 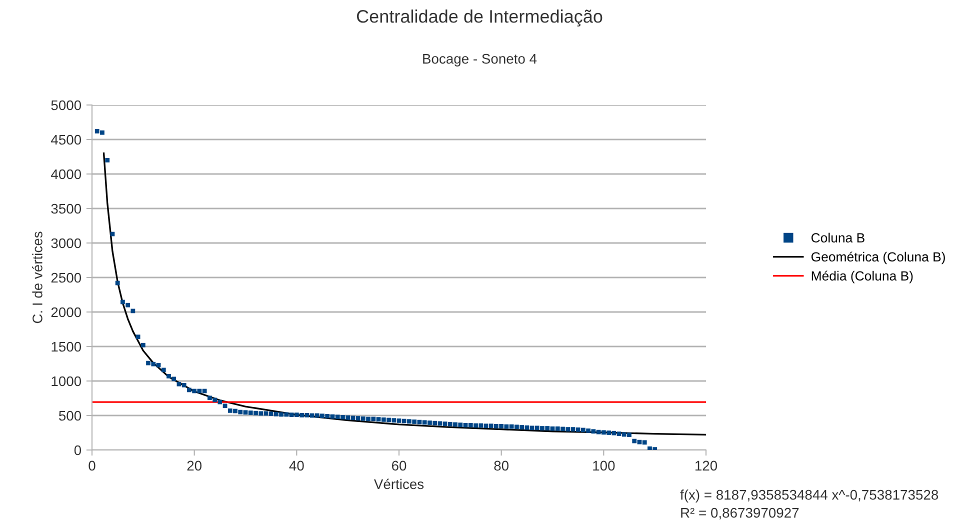 What do you see at coordinates (92, 465) in the screenshot?
I see `x-tick-label: 0` at bounding box center [92, 465].